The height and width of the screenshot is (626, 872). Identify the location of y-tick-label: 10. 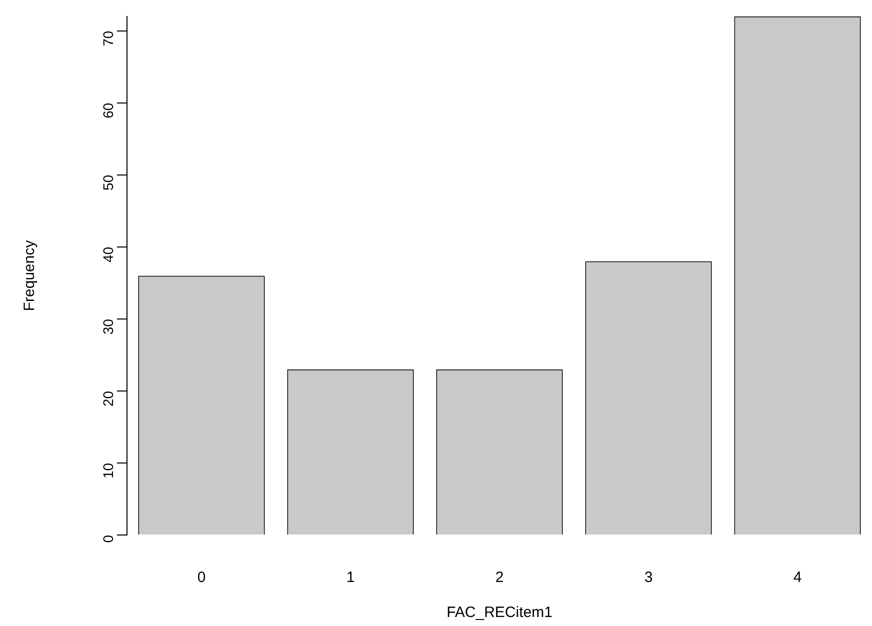
(108, 470).